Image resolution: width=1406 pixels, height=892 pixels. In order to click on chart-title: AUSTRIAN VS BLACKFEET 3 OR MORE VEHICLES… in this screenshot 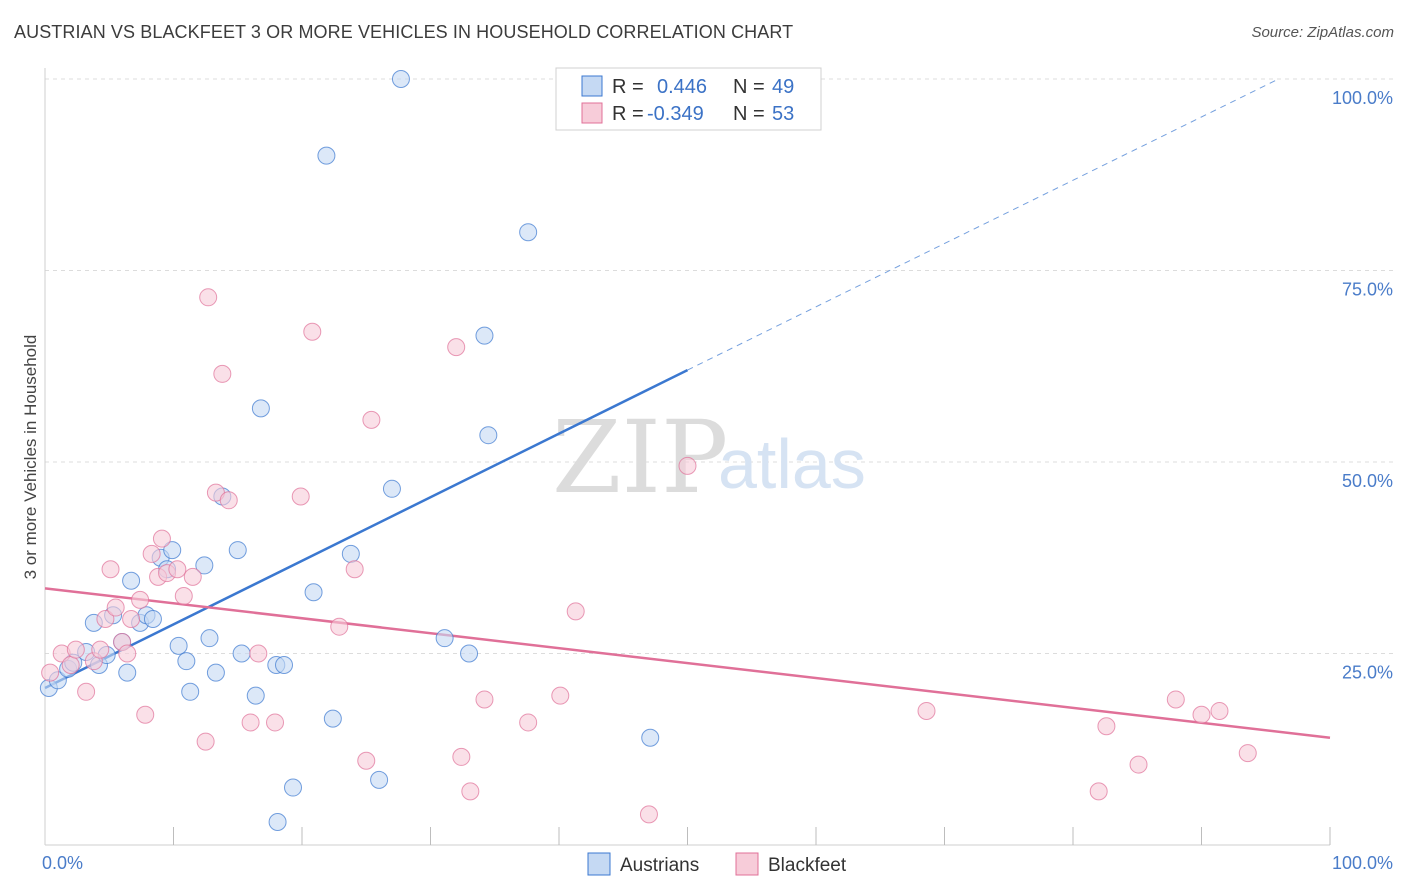, I will do `click(404, 32)`.